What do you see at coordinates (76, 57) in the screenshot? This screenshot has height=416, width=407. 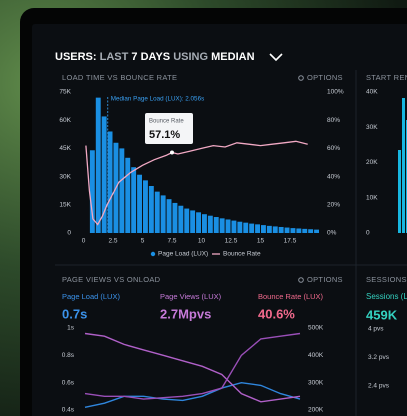 I see `header-part: USERS:` at bounding box center [76, 57].